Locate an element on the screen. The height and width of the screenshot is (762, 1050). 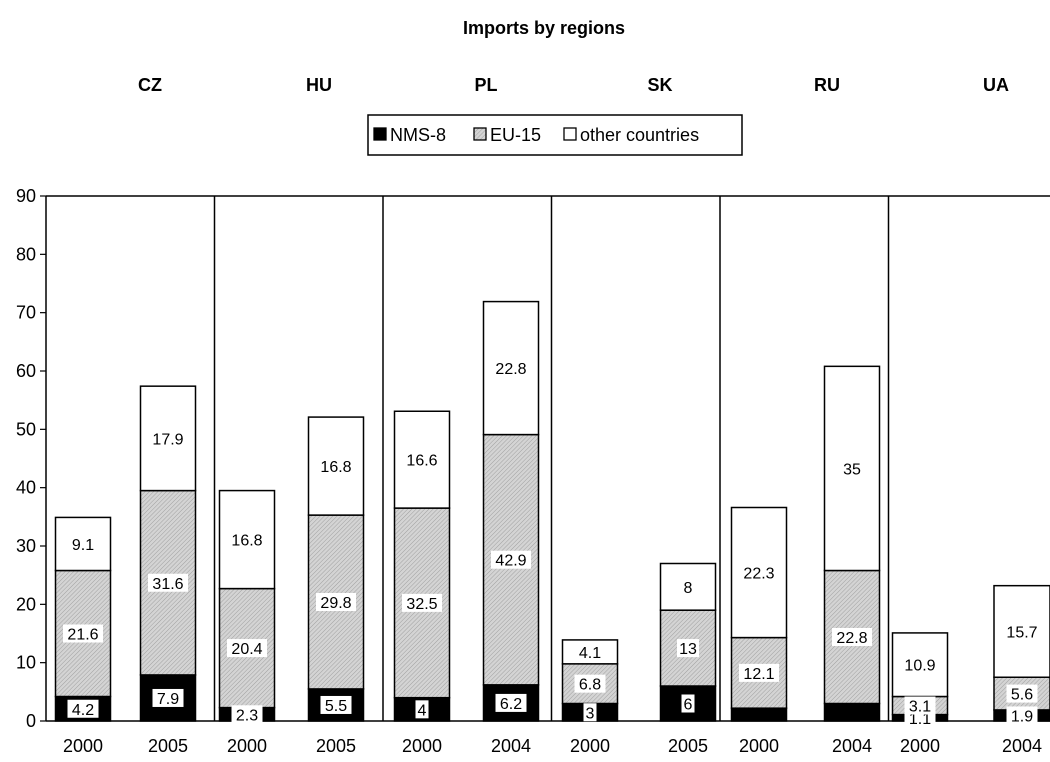
data-label: 35 is located at coordinates (852, 469).